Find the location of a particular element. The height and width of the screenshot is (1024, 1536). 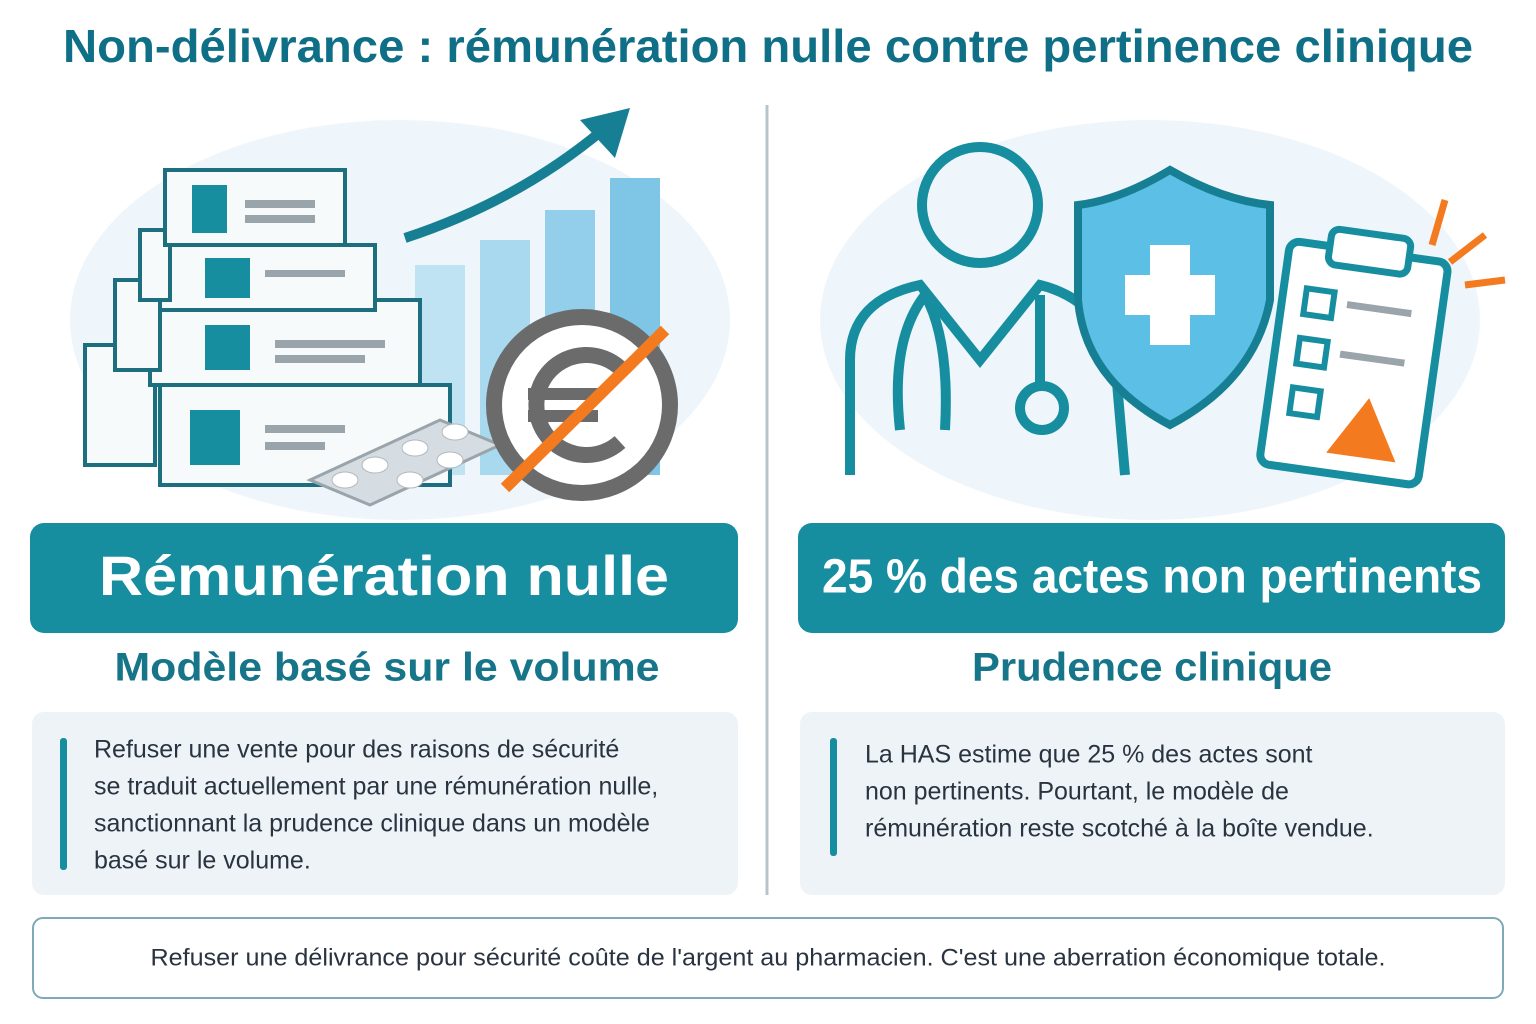

left-subtitle: Modèle basé sur le volume is located at coordinates (387, 668).